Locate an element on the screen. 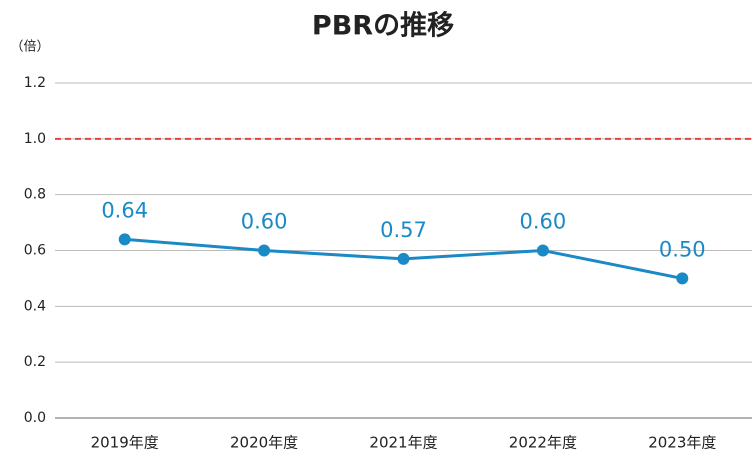 This screenshot has width=752, height=456. y-tick-label: 0.4 is located at coordinates (35, 306).